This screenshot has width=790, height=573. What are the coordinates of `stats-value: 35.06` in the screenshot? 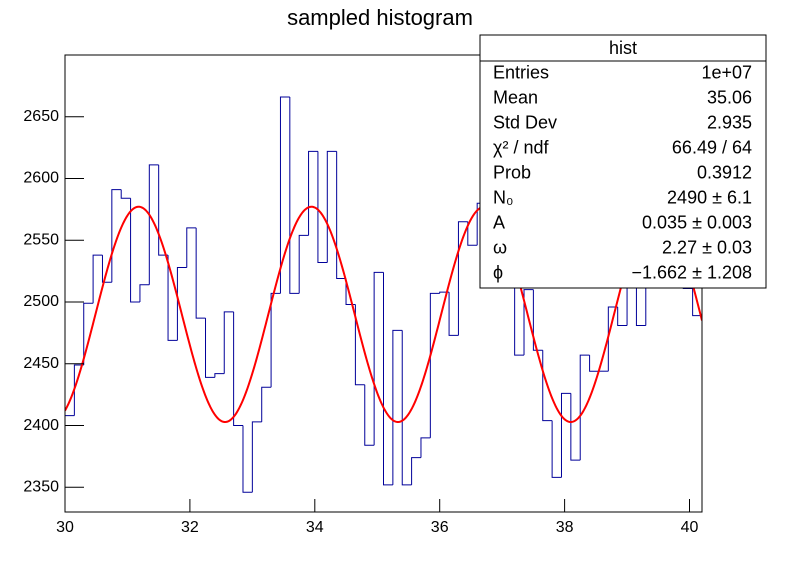 It's located at (729, 97).